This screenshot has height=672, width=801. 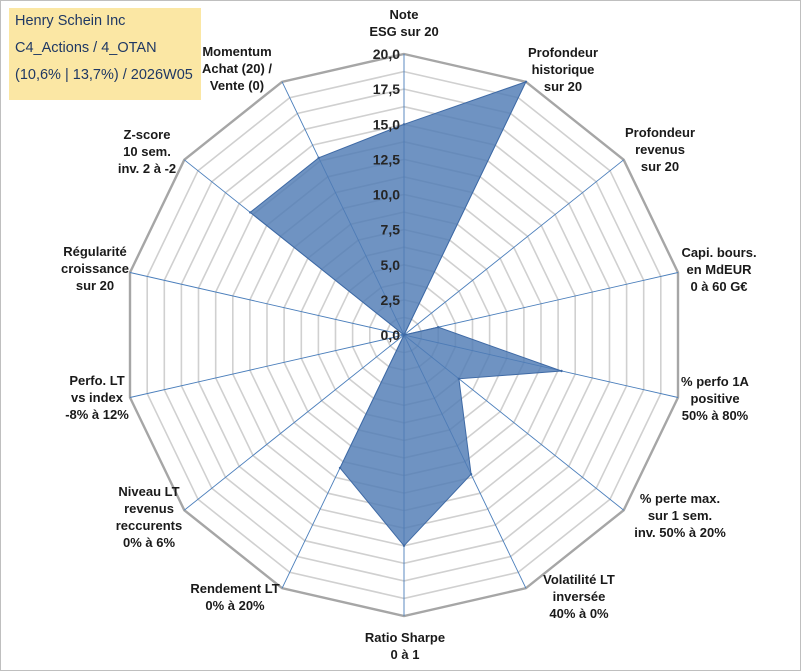 What do you see at coordinates (680, 532) in the screenshot?
I see `axis-label: inv. 50% à 20%` at bounding box center [680, 532].